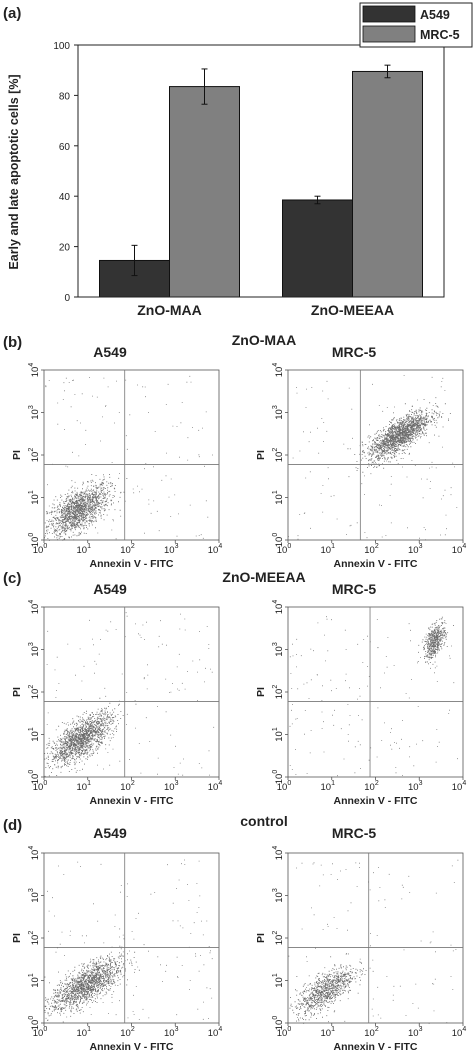  What do you see at coordinates (65, 96) in the screenshot?
I see `bar-y-tick-label: 80` at bounding box center [65, 96].